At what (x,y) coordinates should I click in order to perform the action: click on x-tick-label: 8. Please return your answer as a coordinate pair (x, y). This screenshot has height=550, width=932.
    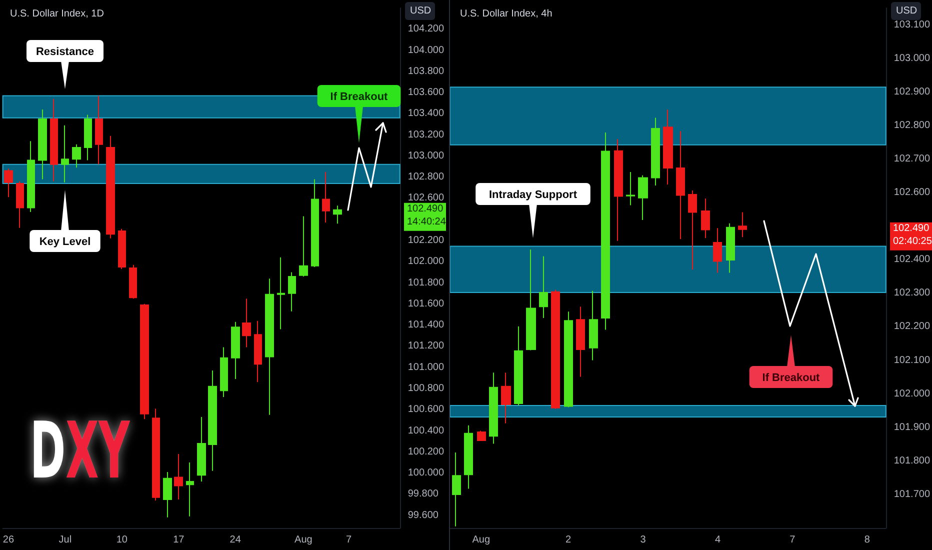
    Looking at the image, I should click on (867, 540).